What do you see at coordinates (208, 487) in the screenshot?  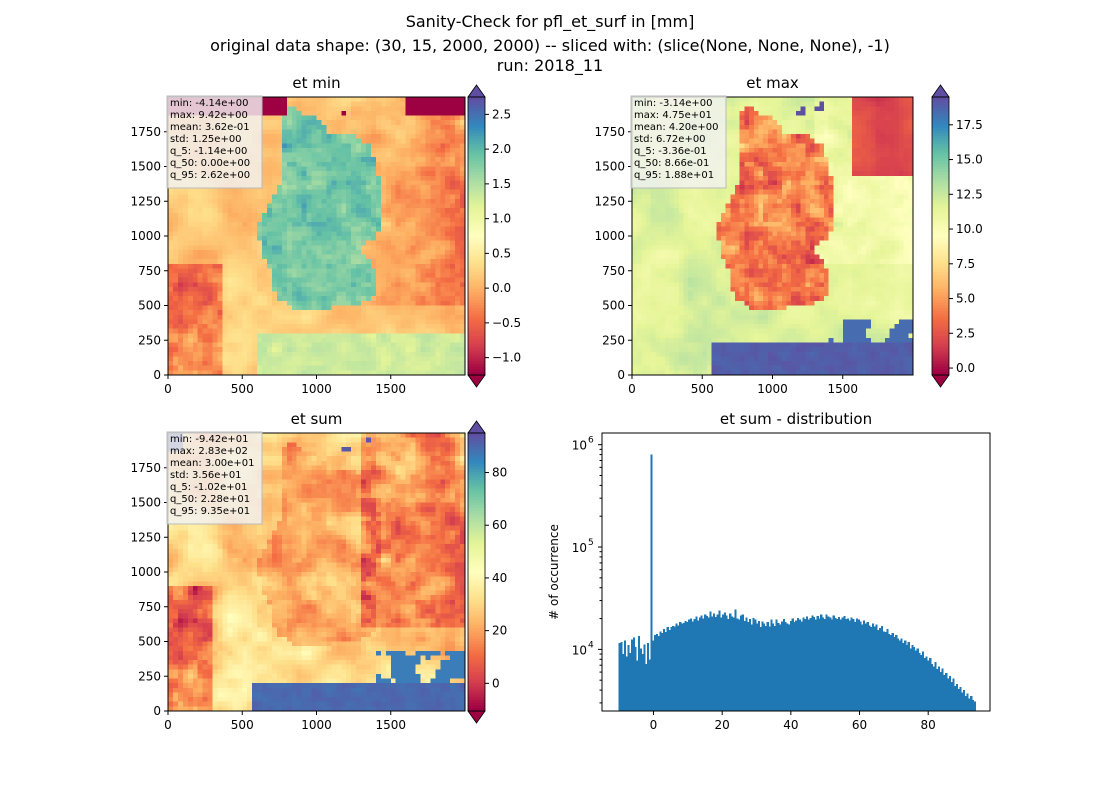 I see `stats-line: q_5: -1.02e+01` at bounding box center [208, 487].